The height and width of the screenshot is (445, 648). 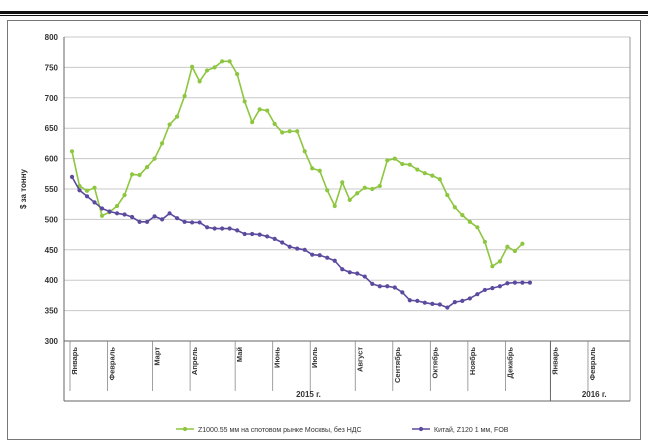 What do you see at coordinates (471, 430) in the screenshot?
I see `legend-label: Китай, Z120 1 мм, FOB` at bounding box center [471, 430].